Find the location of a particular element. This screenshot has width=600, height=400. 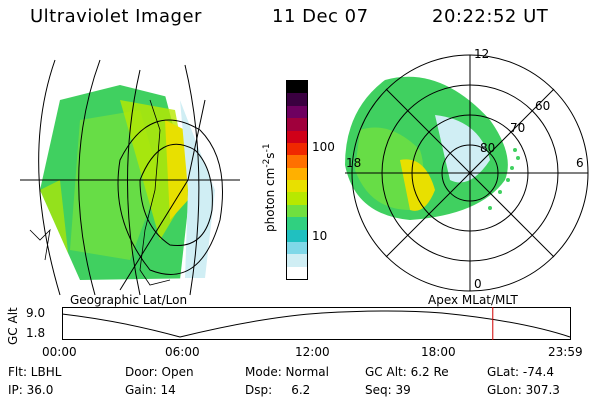

timeline-xtick: 12:00 is located at coordinates (312, 352).